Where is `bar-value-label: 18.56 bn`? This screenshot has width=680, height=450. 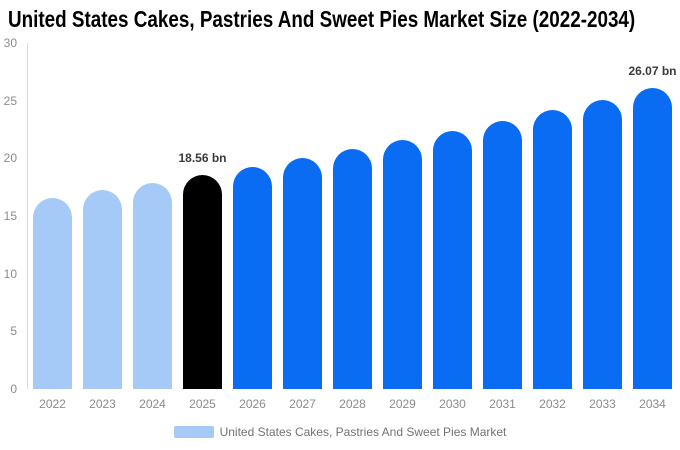
bar-value-label: 18.56 bn is located at coordinates (202, 157).